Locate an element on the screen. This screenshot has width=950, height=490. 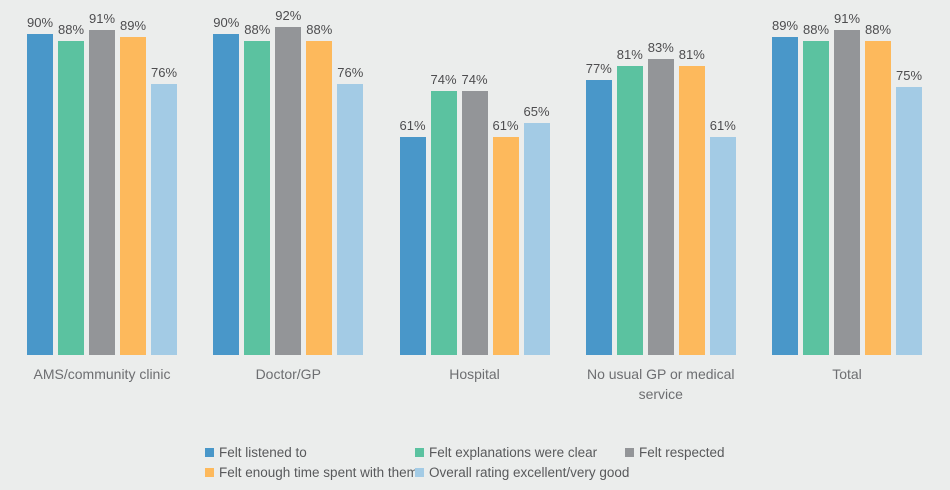
bar-column: 76% is located at coordinates (350, 210).